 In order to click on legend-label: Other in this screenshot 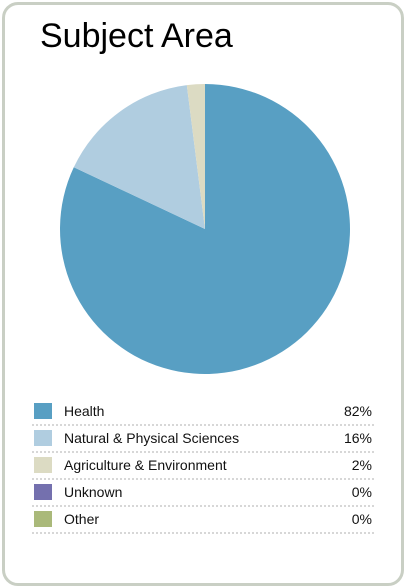, I will do `click(82, 519)`.